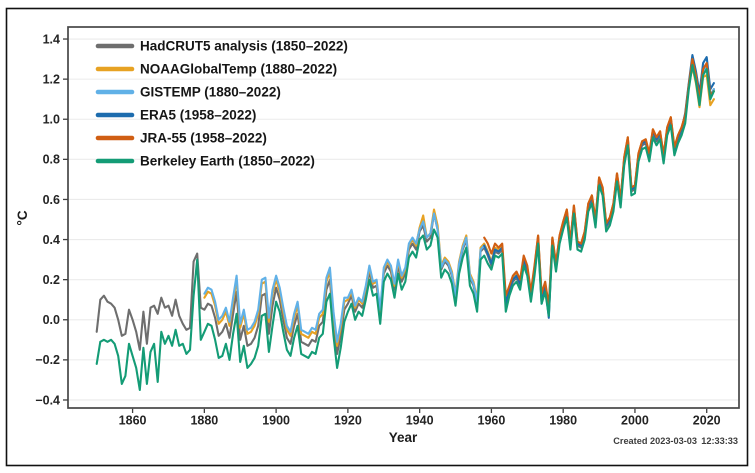 The width and height of the screenshot is (755, 473). I want to click on x-tick-label: 1940, so click(420, 421).